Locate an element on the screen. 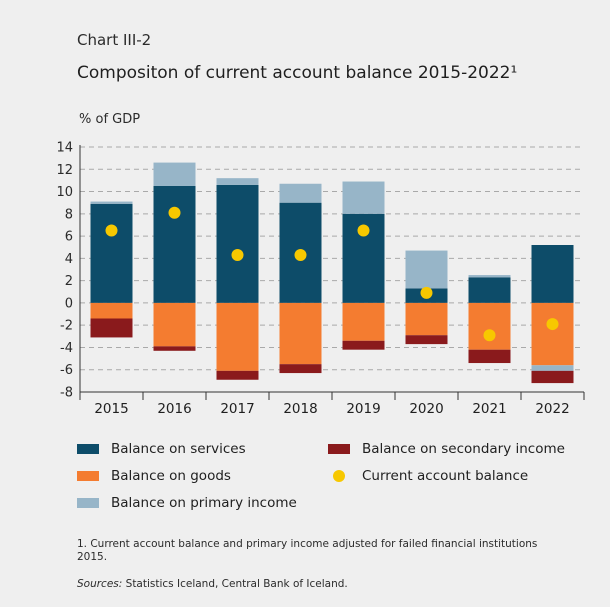  bar-balance-on-goods-2021 is located at coordinates (489, 326).